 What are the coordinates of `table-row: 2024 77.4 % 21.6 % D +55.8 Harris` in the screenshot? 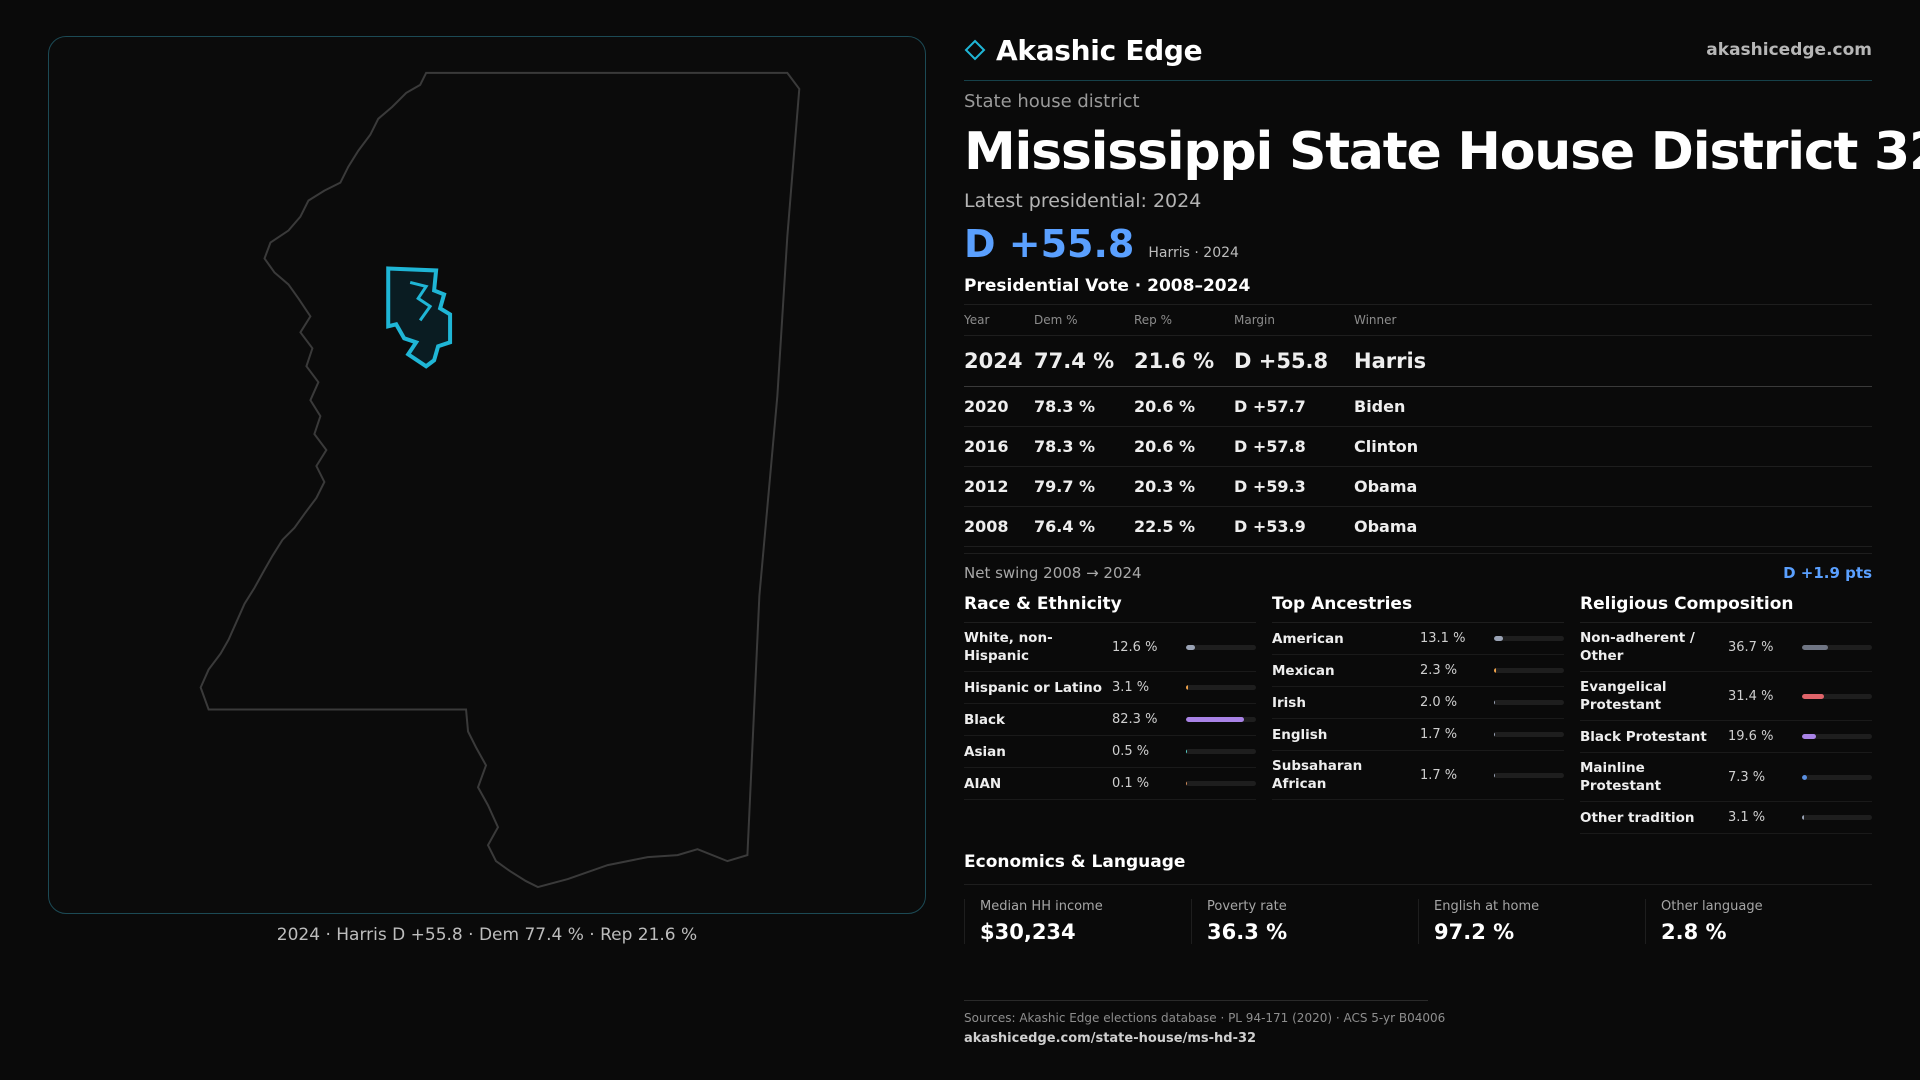 It's located at (1418, 361).